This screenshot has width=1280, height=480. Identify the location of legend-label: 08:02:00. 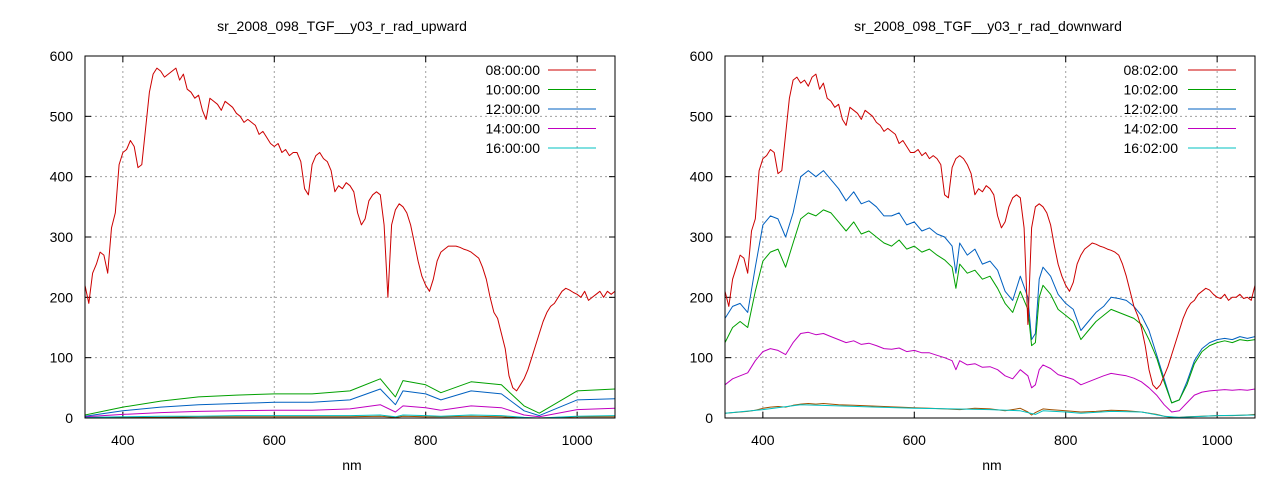
(1151, 70).